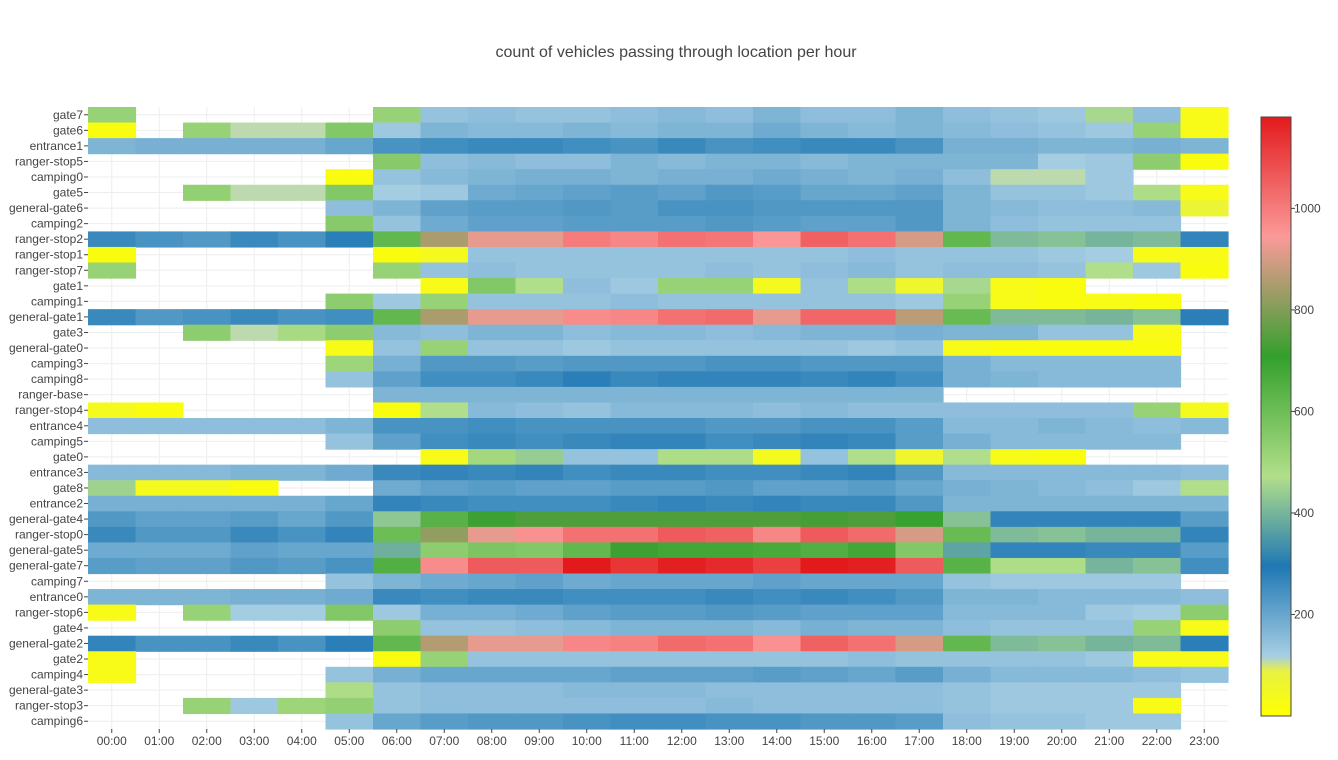  I want to click on y-tick-label: gate1, so click(68, 286).